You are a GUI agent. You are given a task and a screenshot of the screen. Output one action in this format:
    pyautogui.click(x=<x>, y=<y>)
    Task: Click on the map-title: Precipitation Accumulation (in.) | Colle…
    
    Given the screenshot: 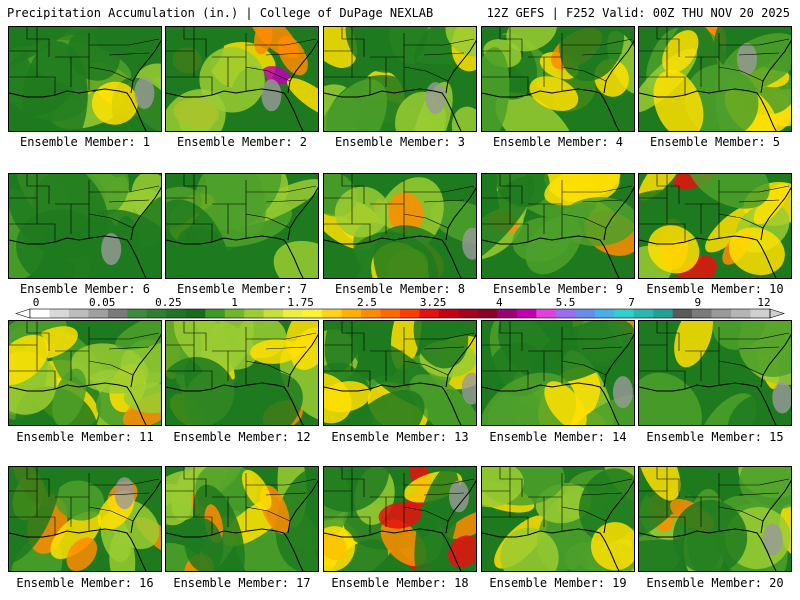 What is the action you would take?
    pyautogui.click(x=220, y=13)
    